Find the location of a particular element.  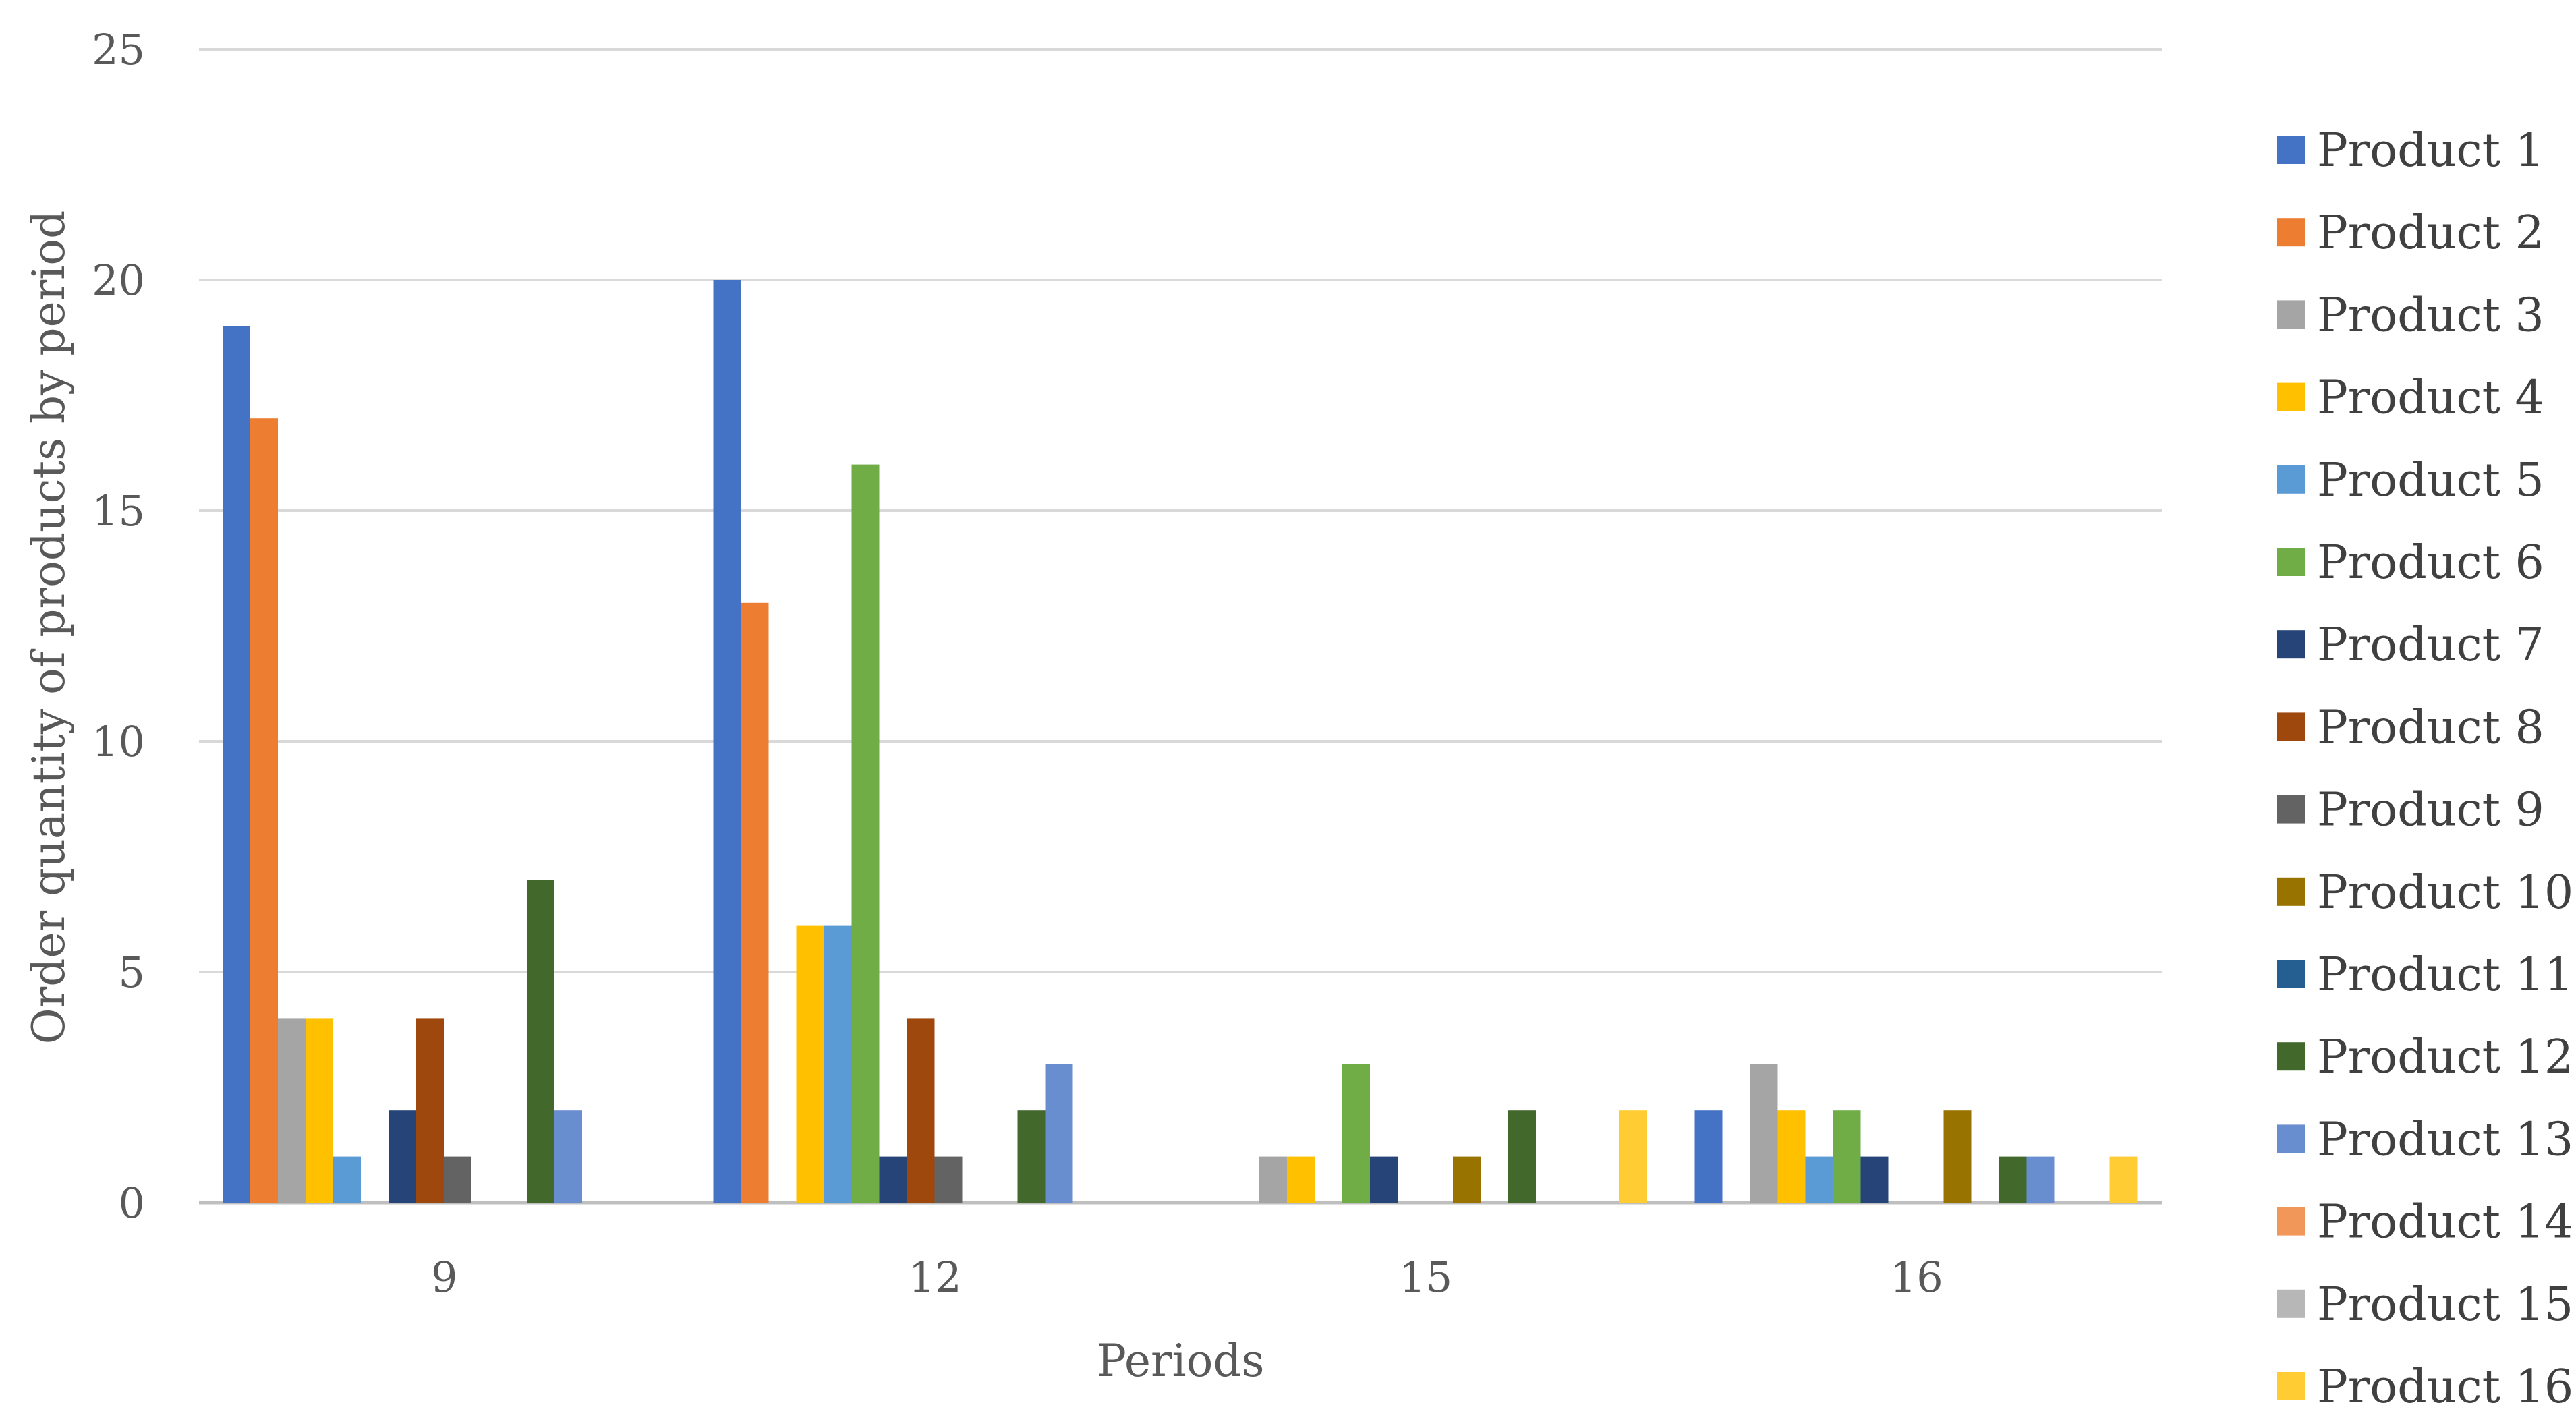

legend-item: Product 2 is located at coordinates (2410, 233).